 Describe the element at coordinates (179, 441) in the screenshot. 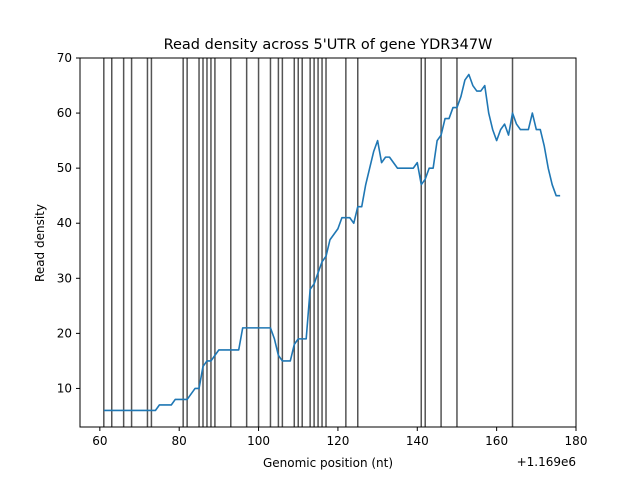

I see `x-tick-label: 80` at that location.